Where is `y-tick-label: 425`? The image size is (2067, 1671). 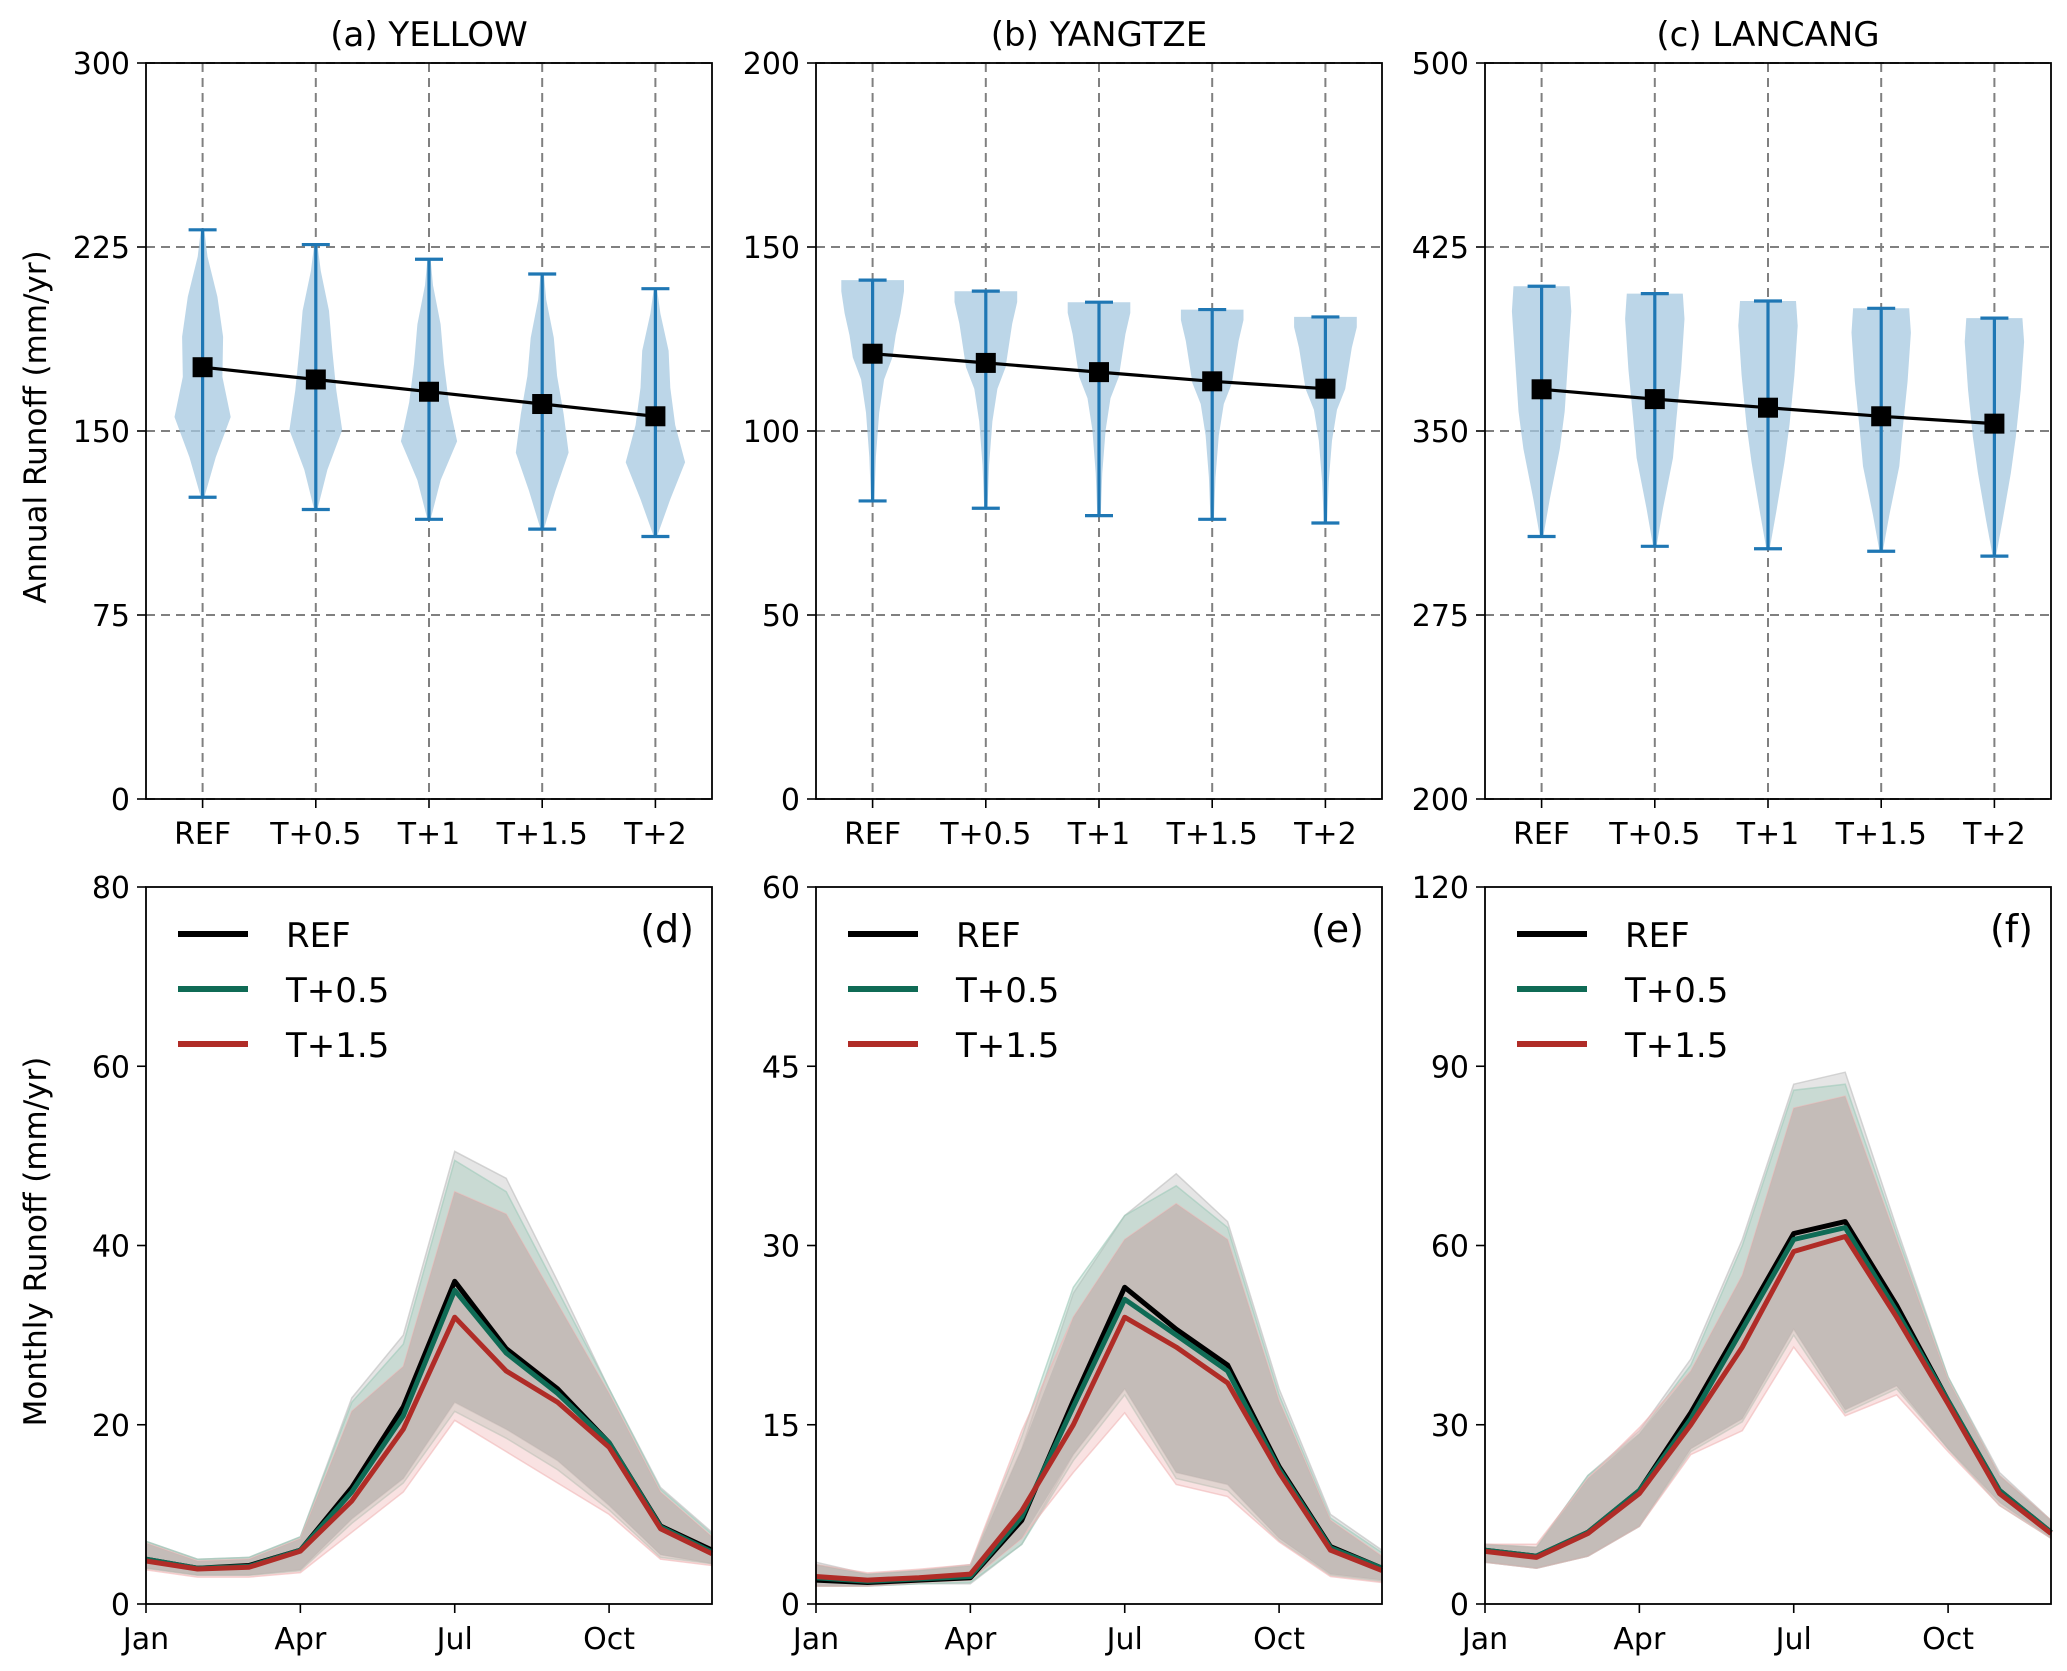
y-tick-label: 425 is located at coordinates (1440, 248).